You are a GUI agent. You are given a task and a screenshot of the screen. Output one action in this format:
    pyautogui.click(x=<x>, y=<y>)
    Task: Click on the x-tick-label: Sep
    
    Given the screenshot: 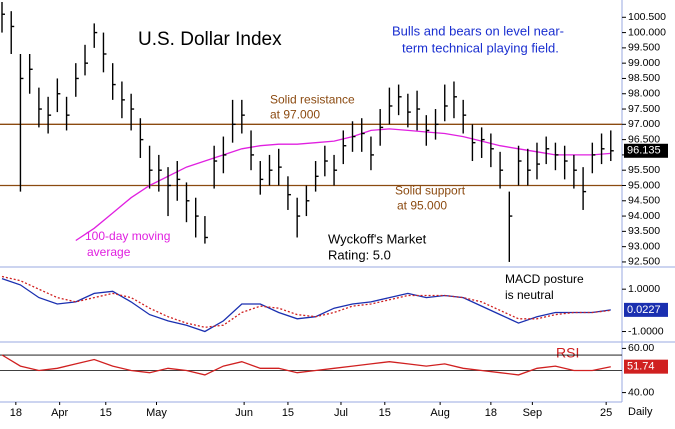 What is the action you would take?
    pyautogui.click(x=533, y=413)
    